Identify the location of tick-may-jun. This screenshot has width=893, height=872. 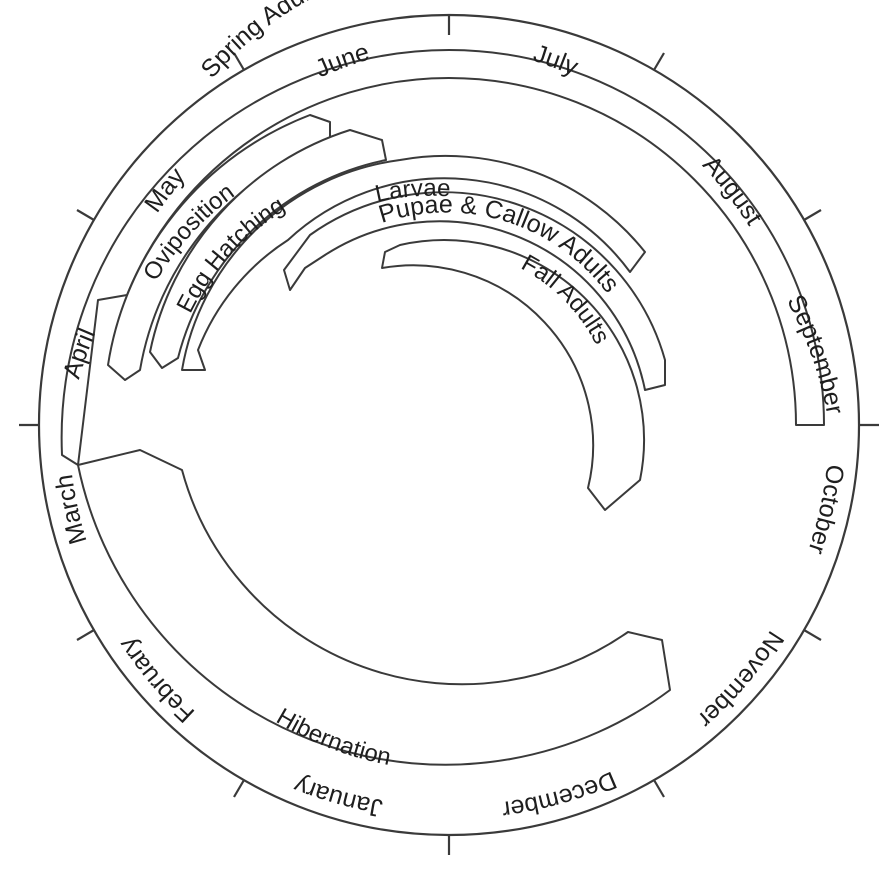
(239, 61).